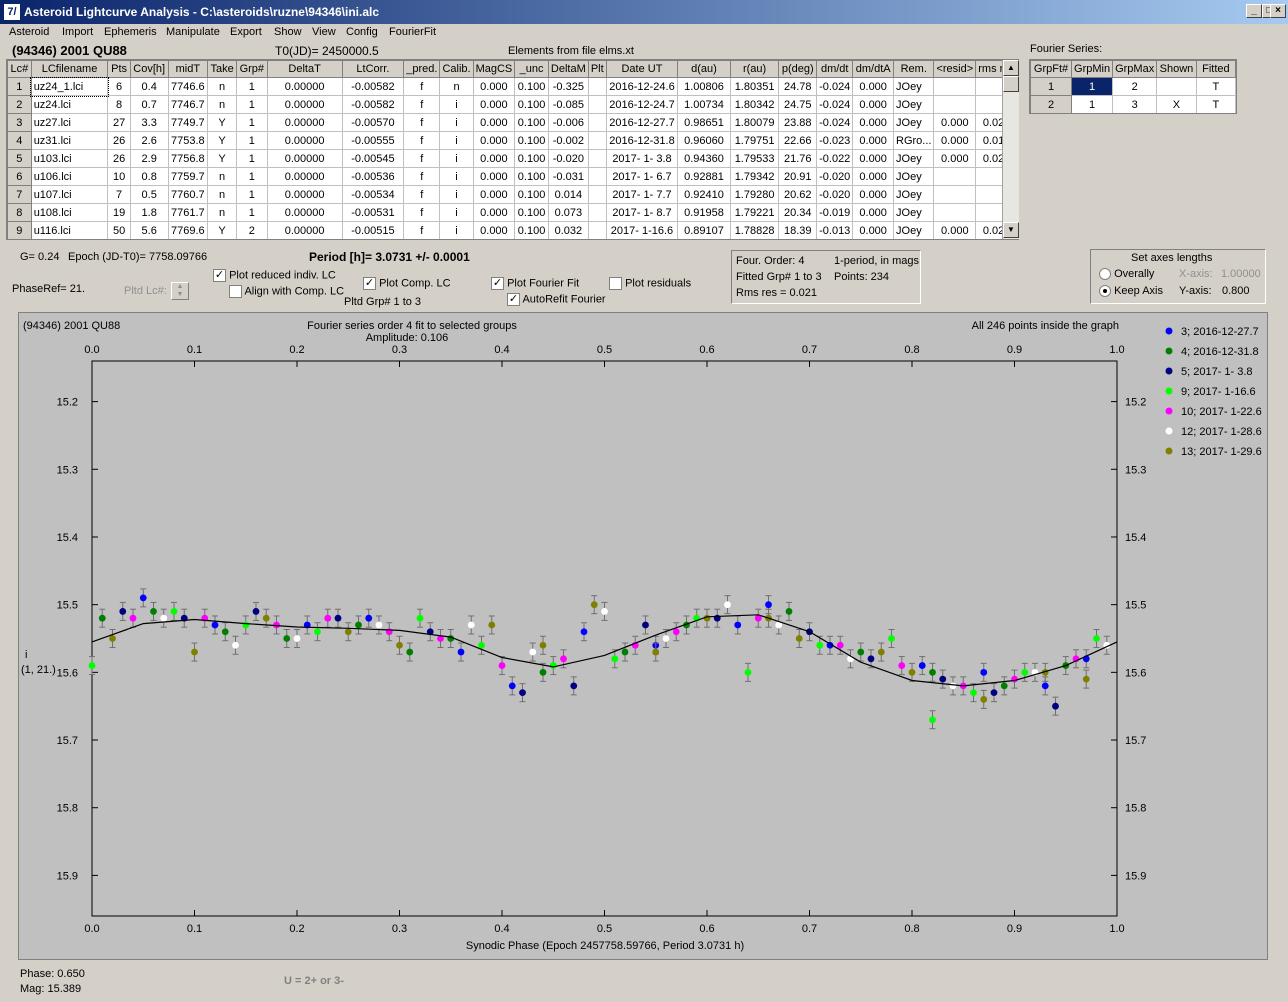 The image size is (1288, 1002). I want to click on table-cell: 20.34, so click(798, 212).